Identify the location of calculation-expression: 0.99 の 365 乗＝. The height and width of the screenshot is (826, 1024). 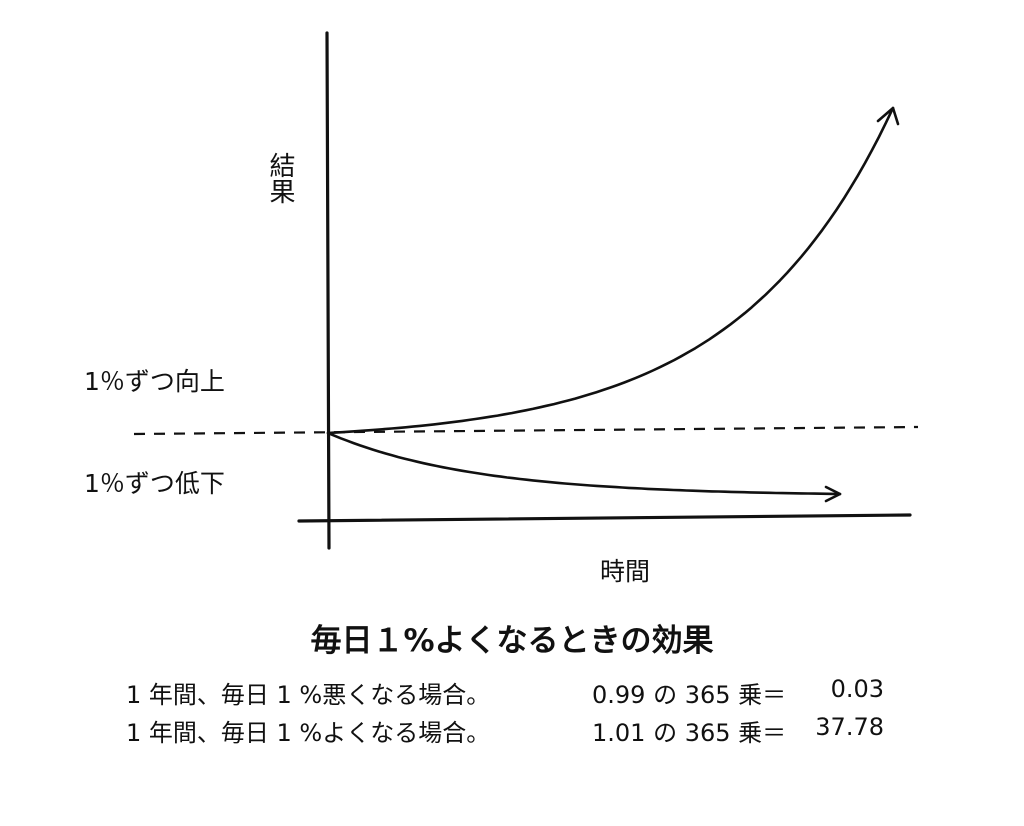
(689, 695).